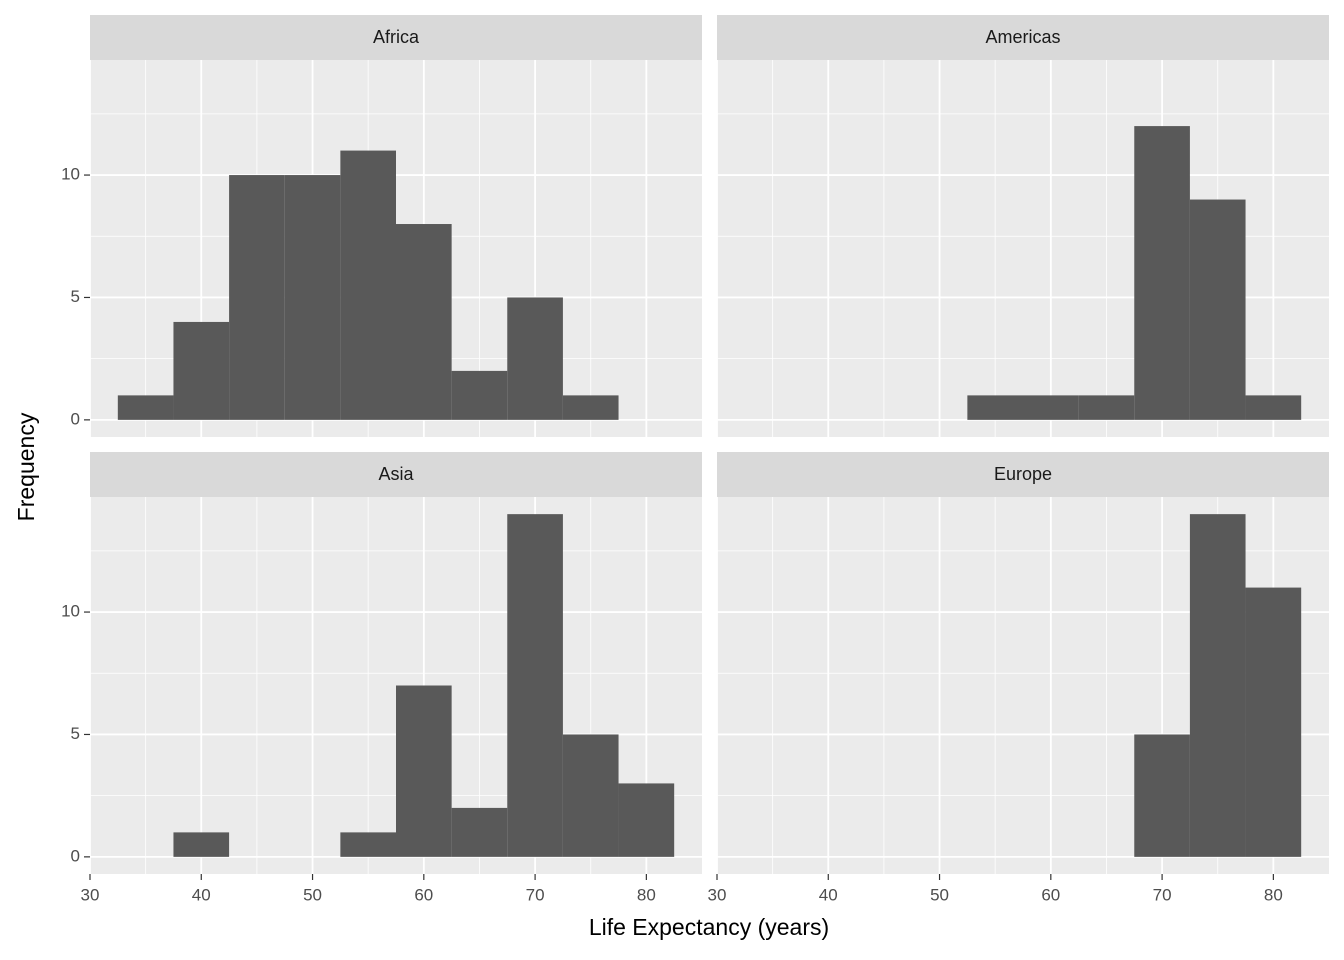 Image resolution: width=1344 pixels, height=960 pixels. I want to click on strip-label: Asia, so click(396, 474).